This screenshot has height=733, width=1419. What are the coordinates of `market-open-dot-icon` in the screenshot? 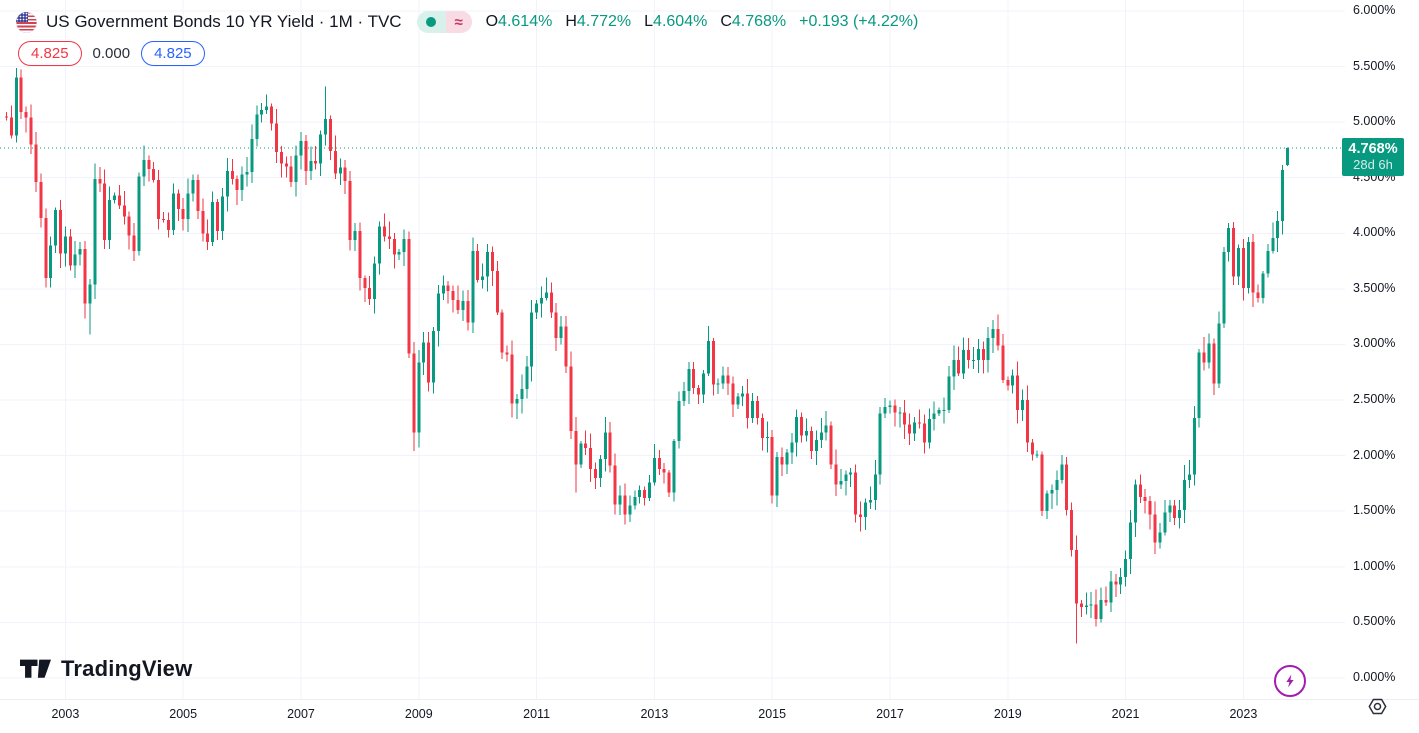 It's located at (431, 22).